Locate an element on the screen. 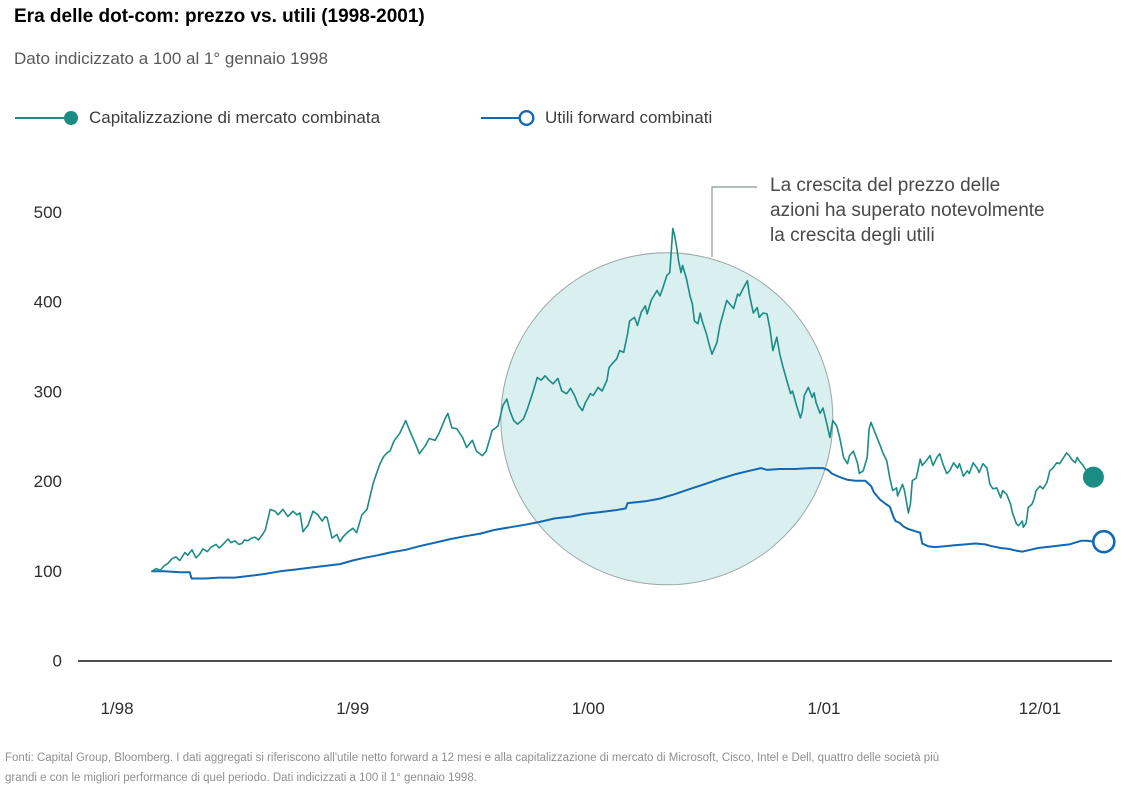  series-line-earnings is located at coordinates (628, 523).